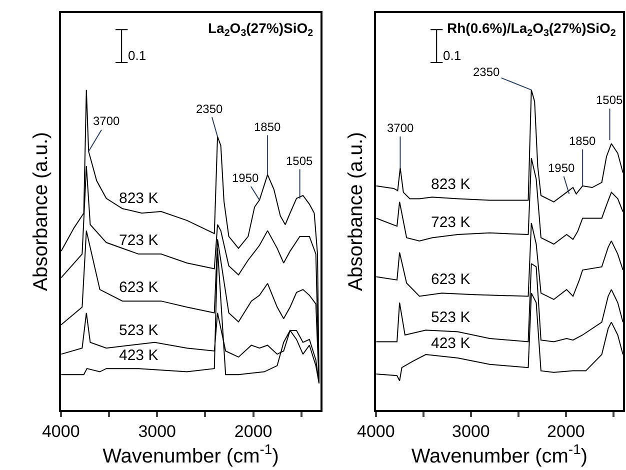  Describe the element at coordinates (531, 29) in the screenshot. I see `chart-title: Rh(0.6%)/La$_{2}$O$_{3}$(27%)SiO$_{2}$` at that location.